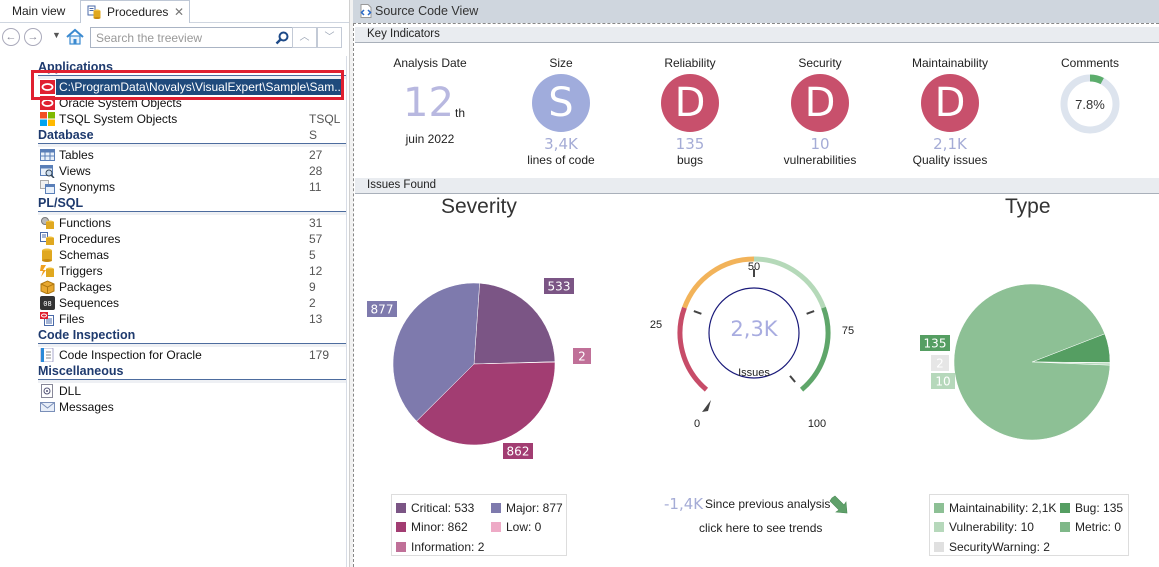 The height and width of the screenshot is (567, 1159). I want to click on kpi-value: 3,4K, so click(561, 144).